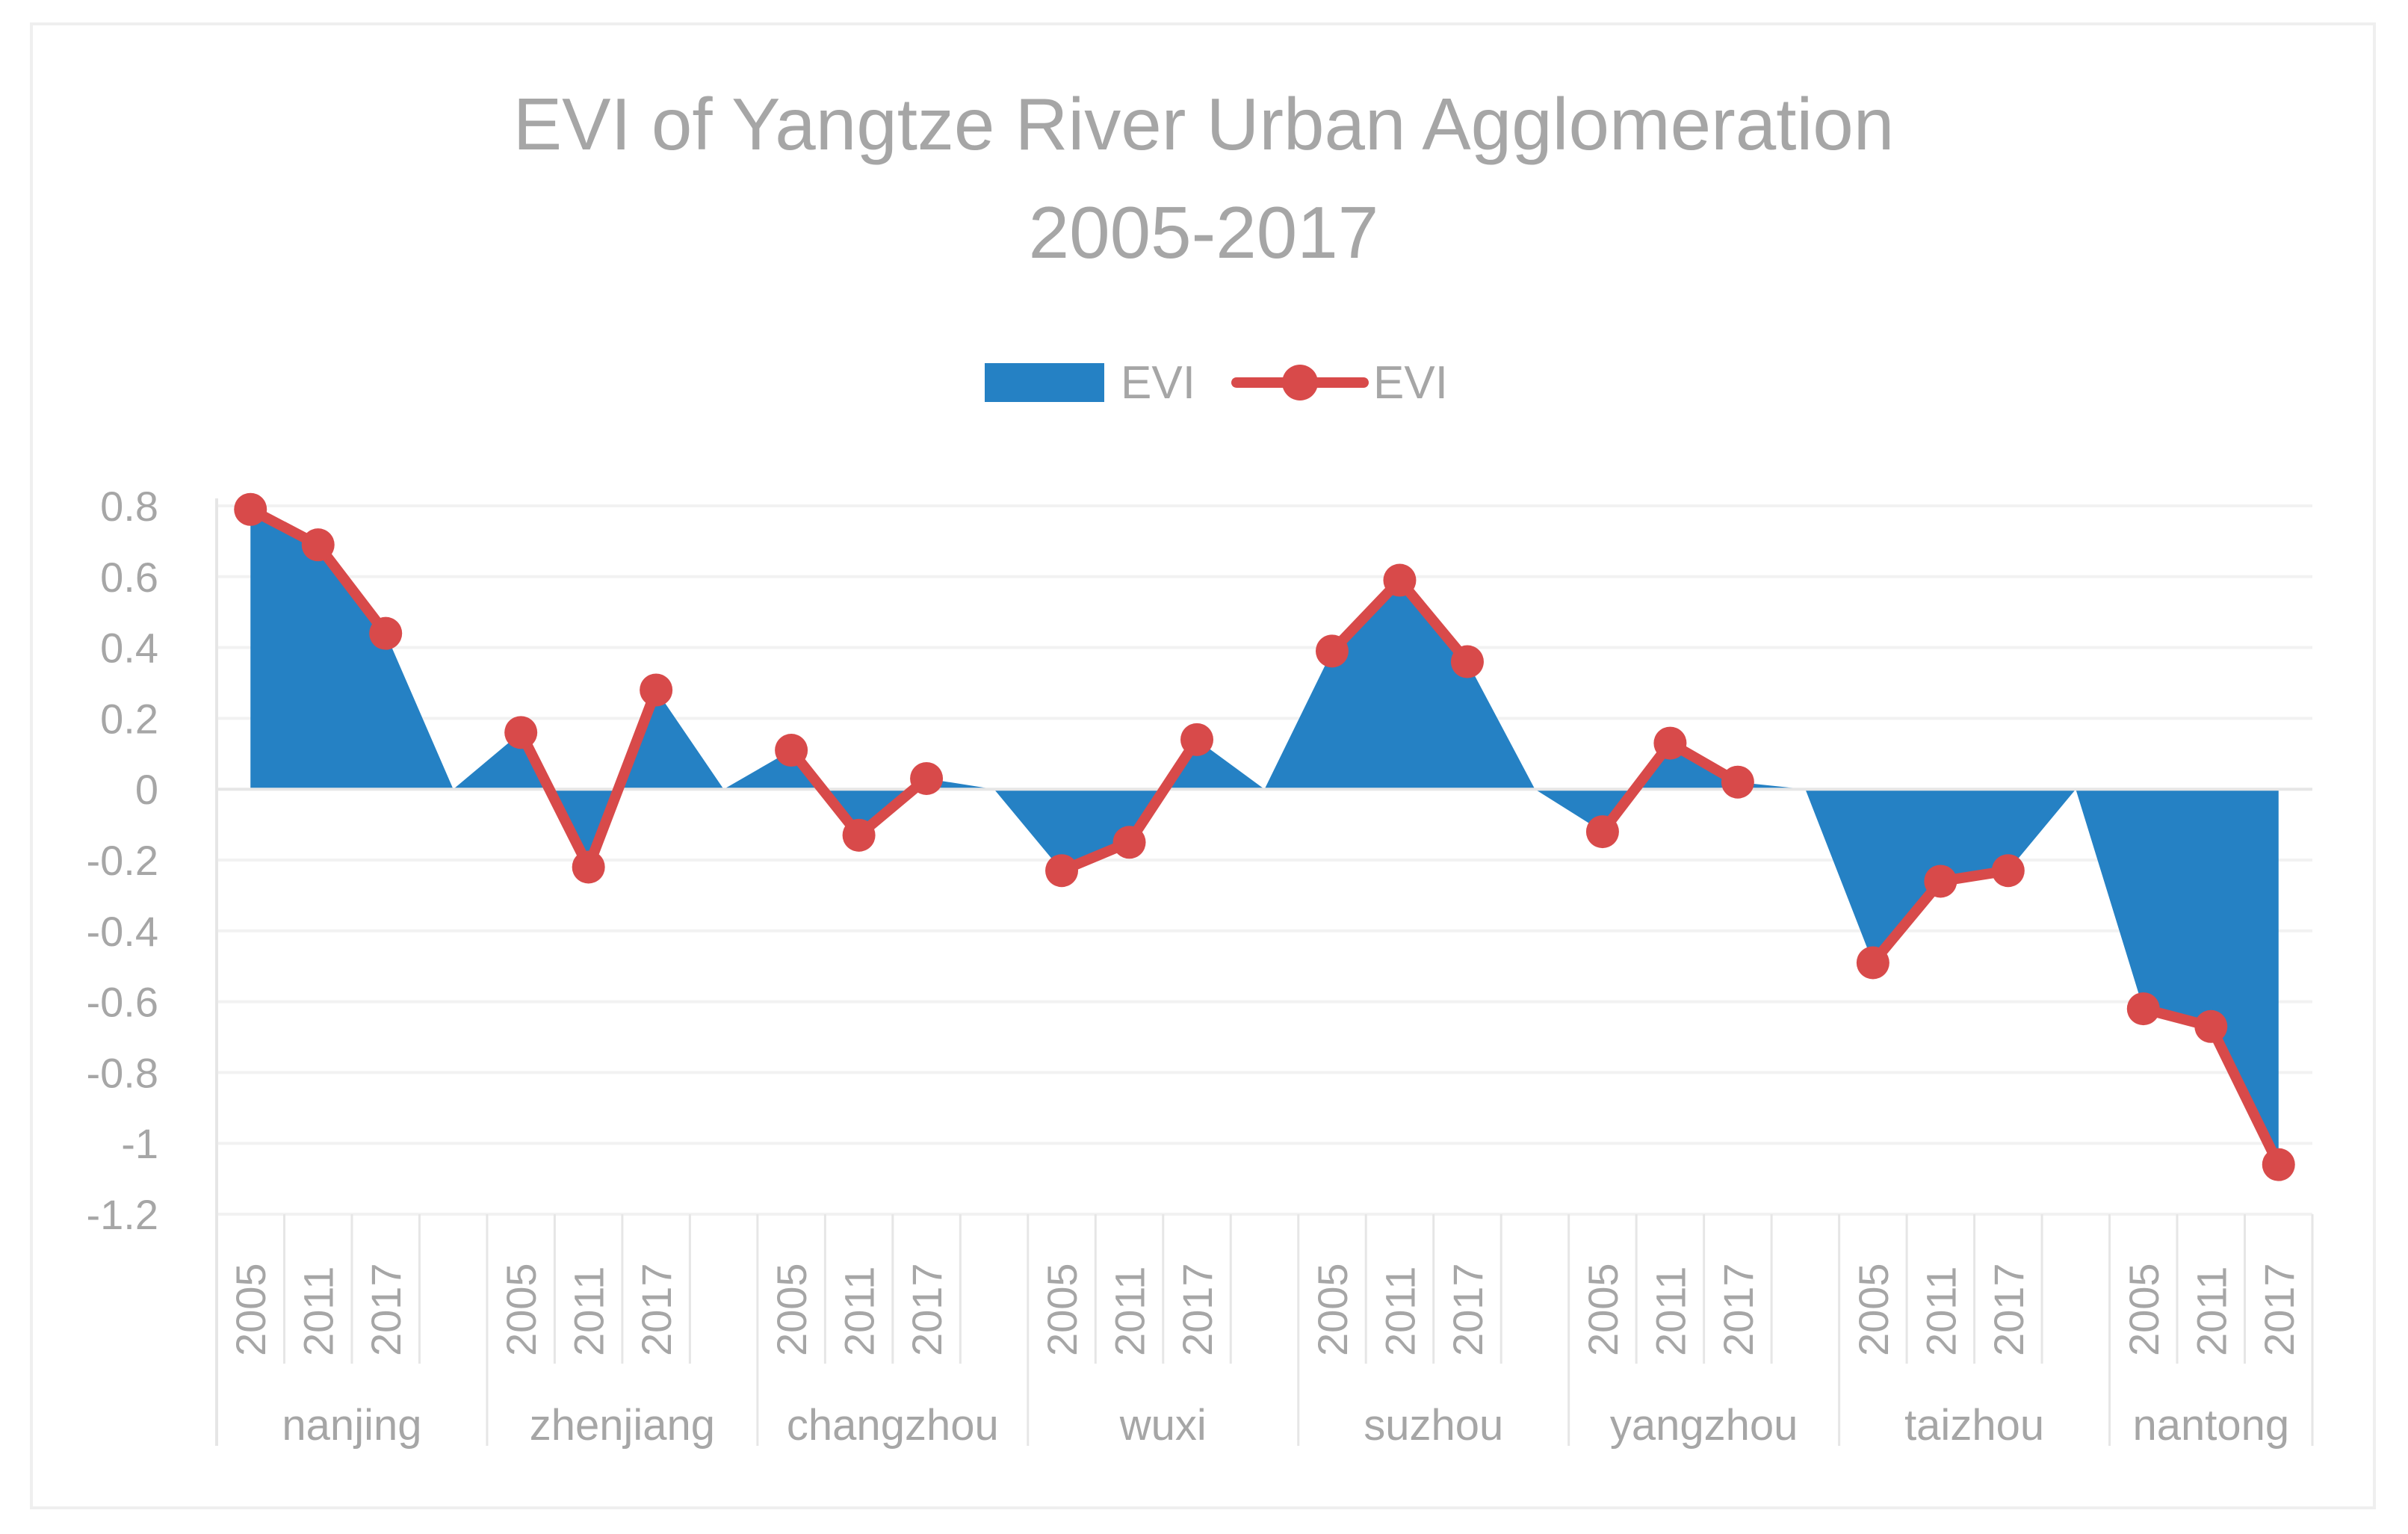 This screenshot has width=2408, height=1534. I want to click on y-tick-label: 0, so click(147, 790).